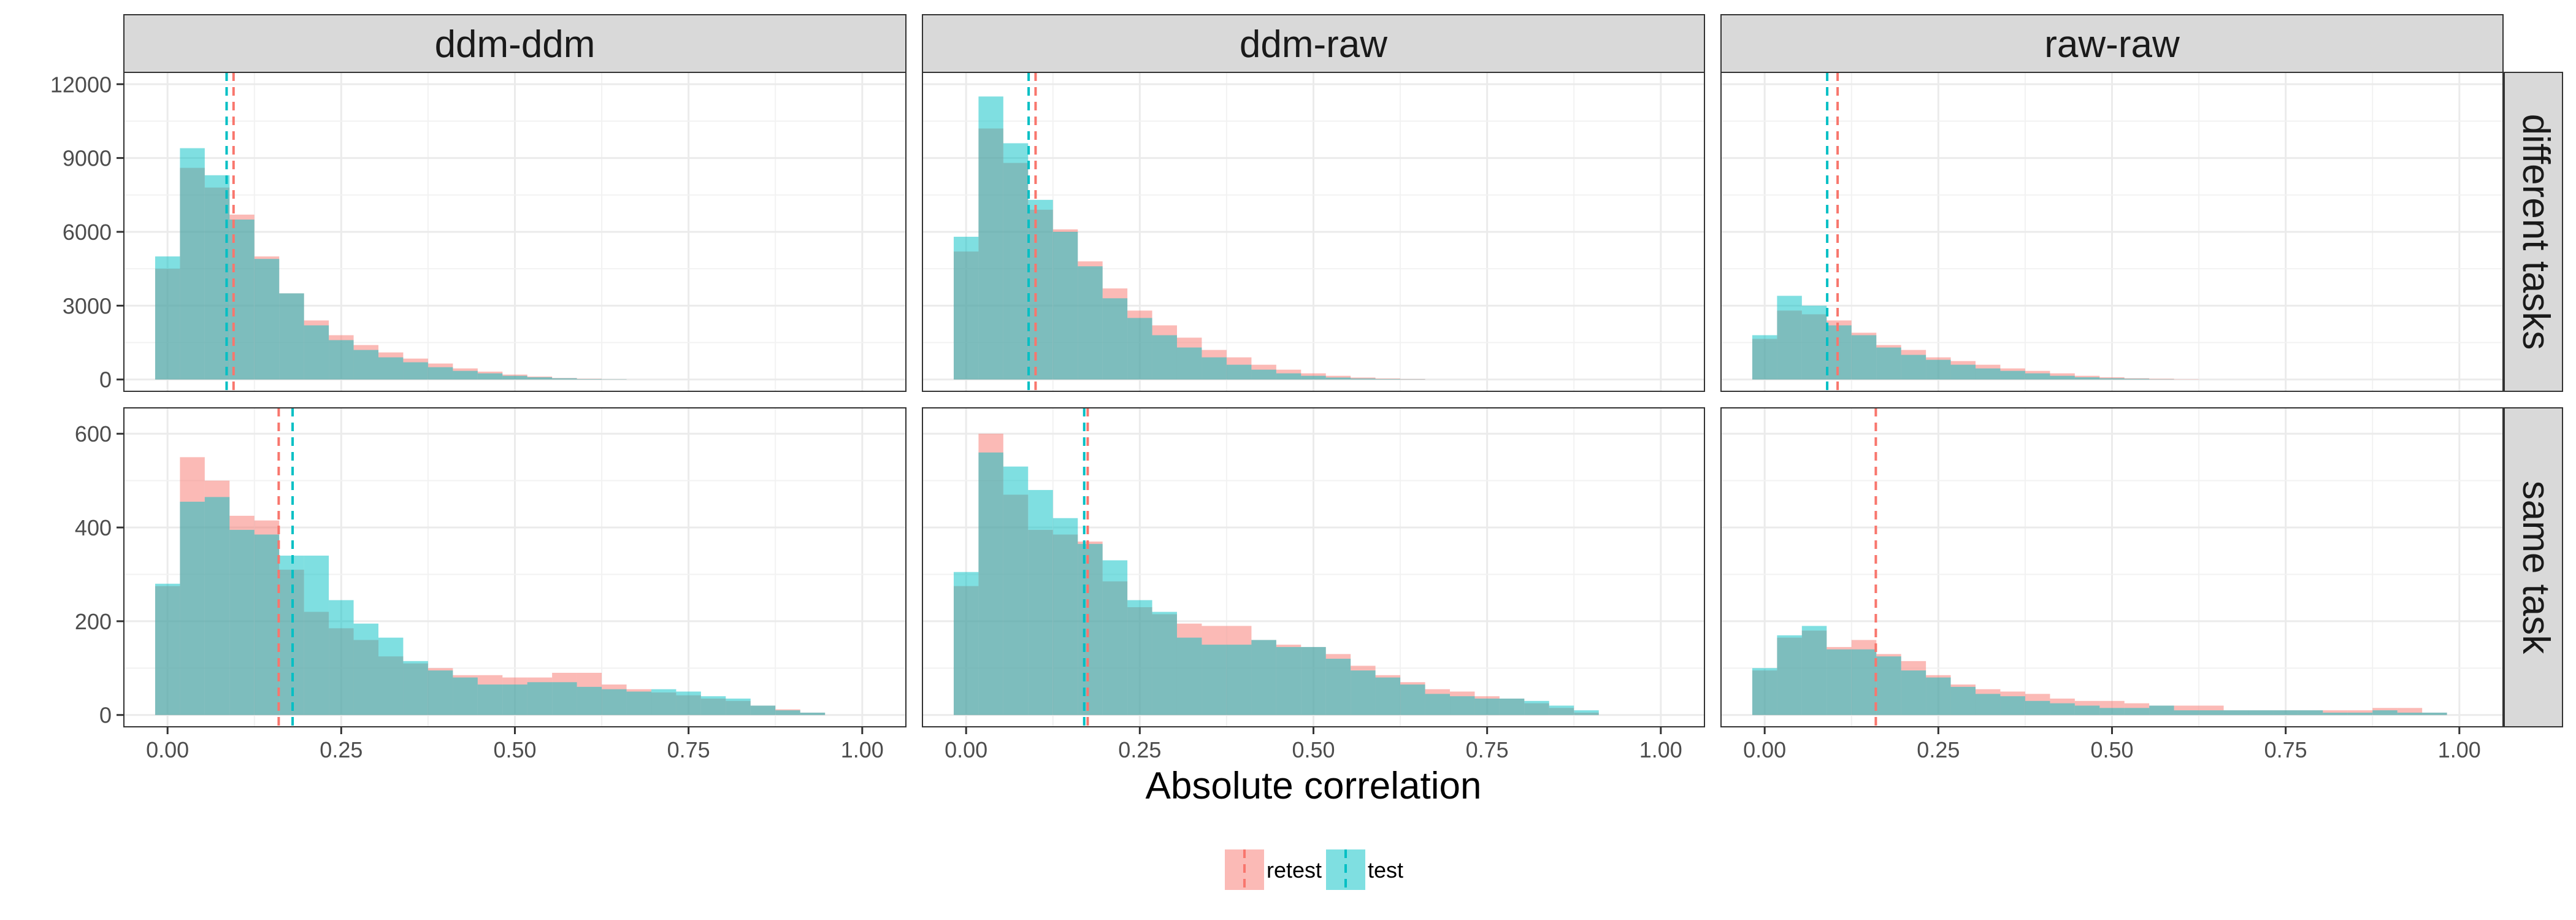  I want to click on facet-strip-label: raw-raw, so click(2112, 44).